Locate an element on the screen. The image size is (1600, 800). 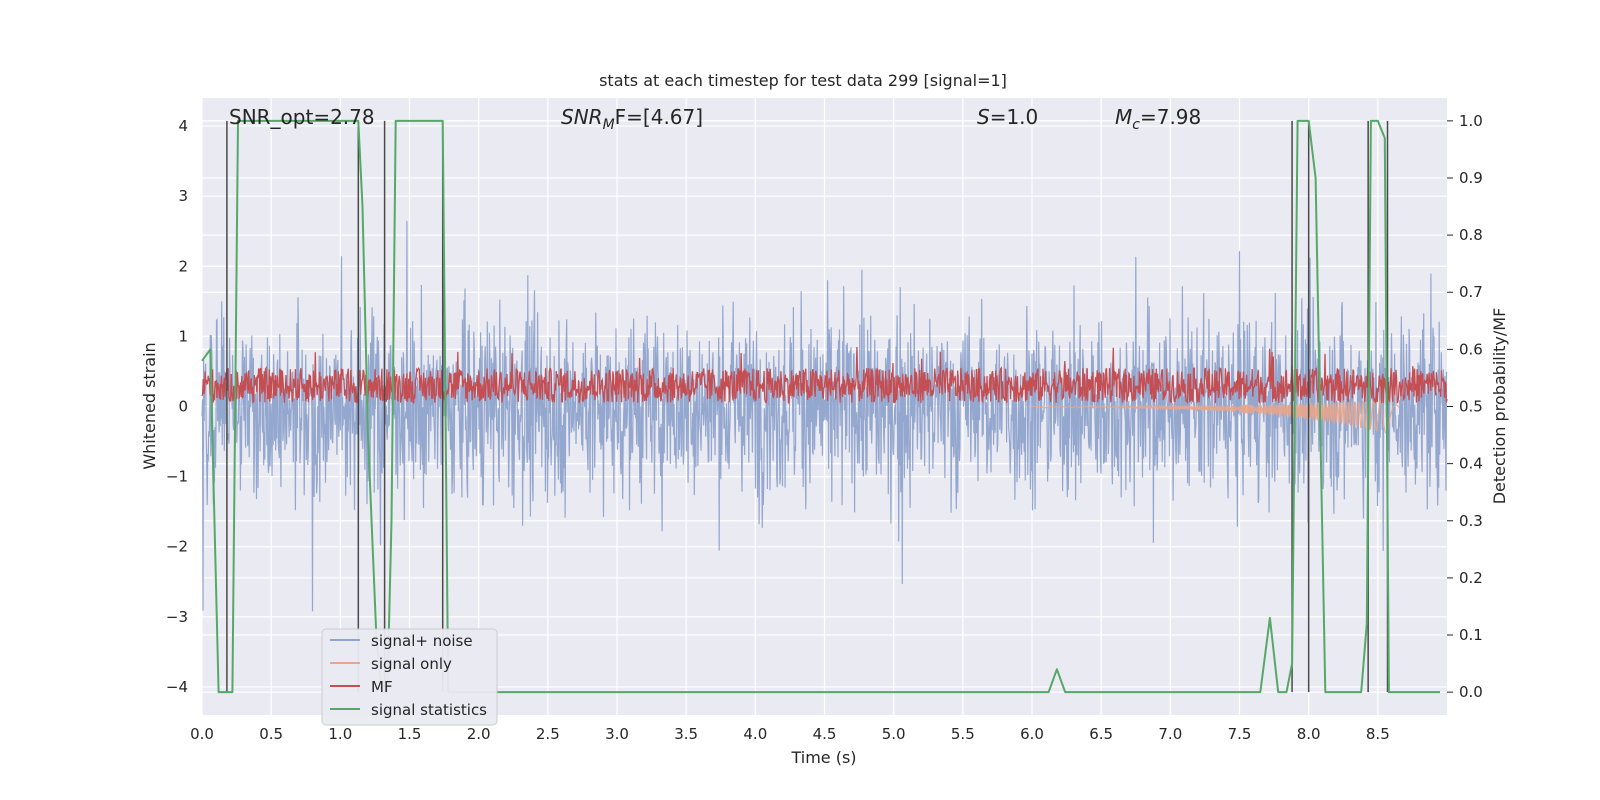
annotation-snr-mf: SNRMF=[4.67] is located at coordinates (632, 119).